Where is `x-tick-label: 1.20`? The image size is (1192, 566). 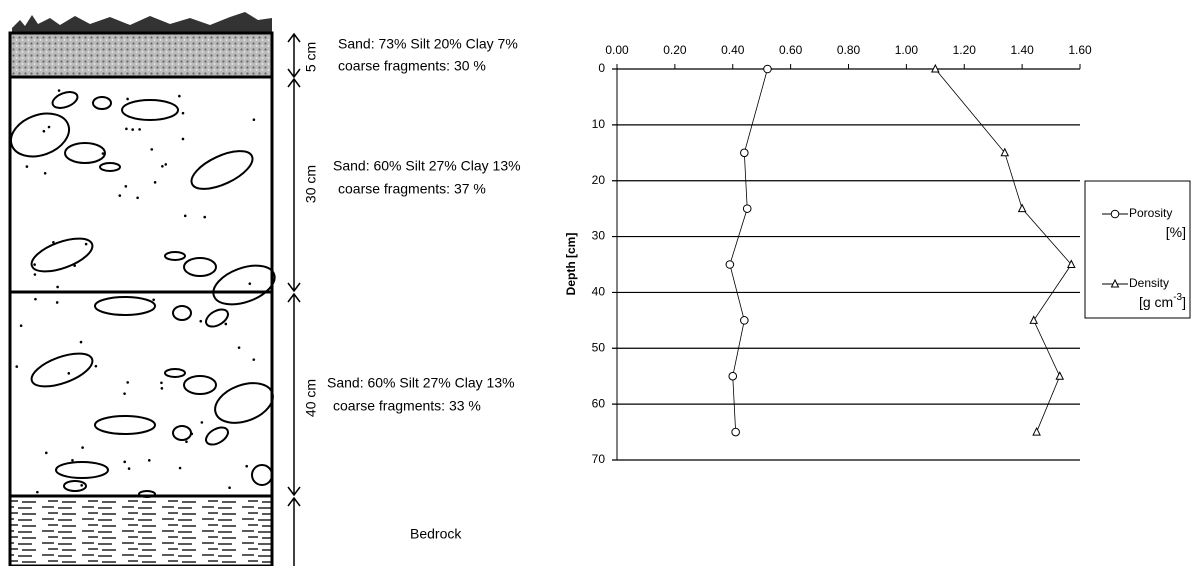
x-tick-label: 1.20 is located at coordinates (965, 50).